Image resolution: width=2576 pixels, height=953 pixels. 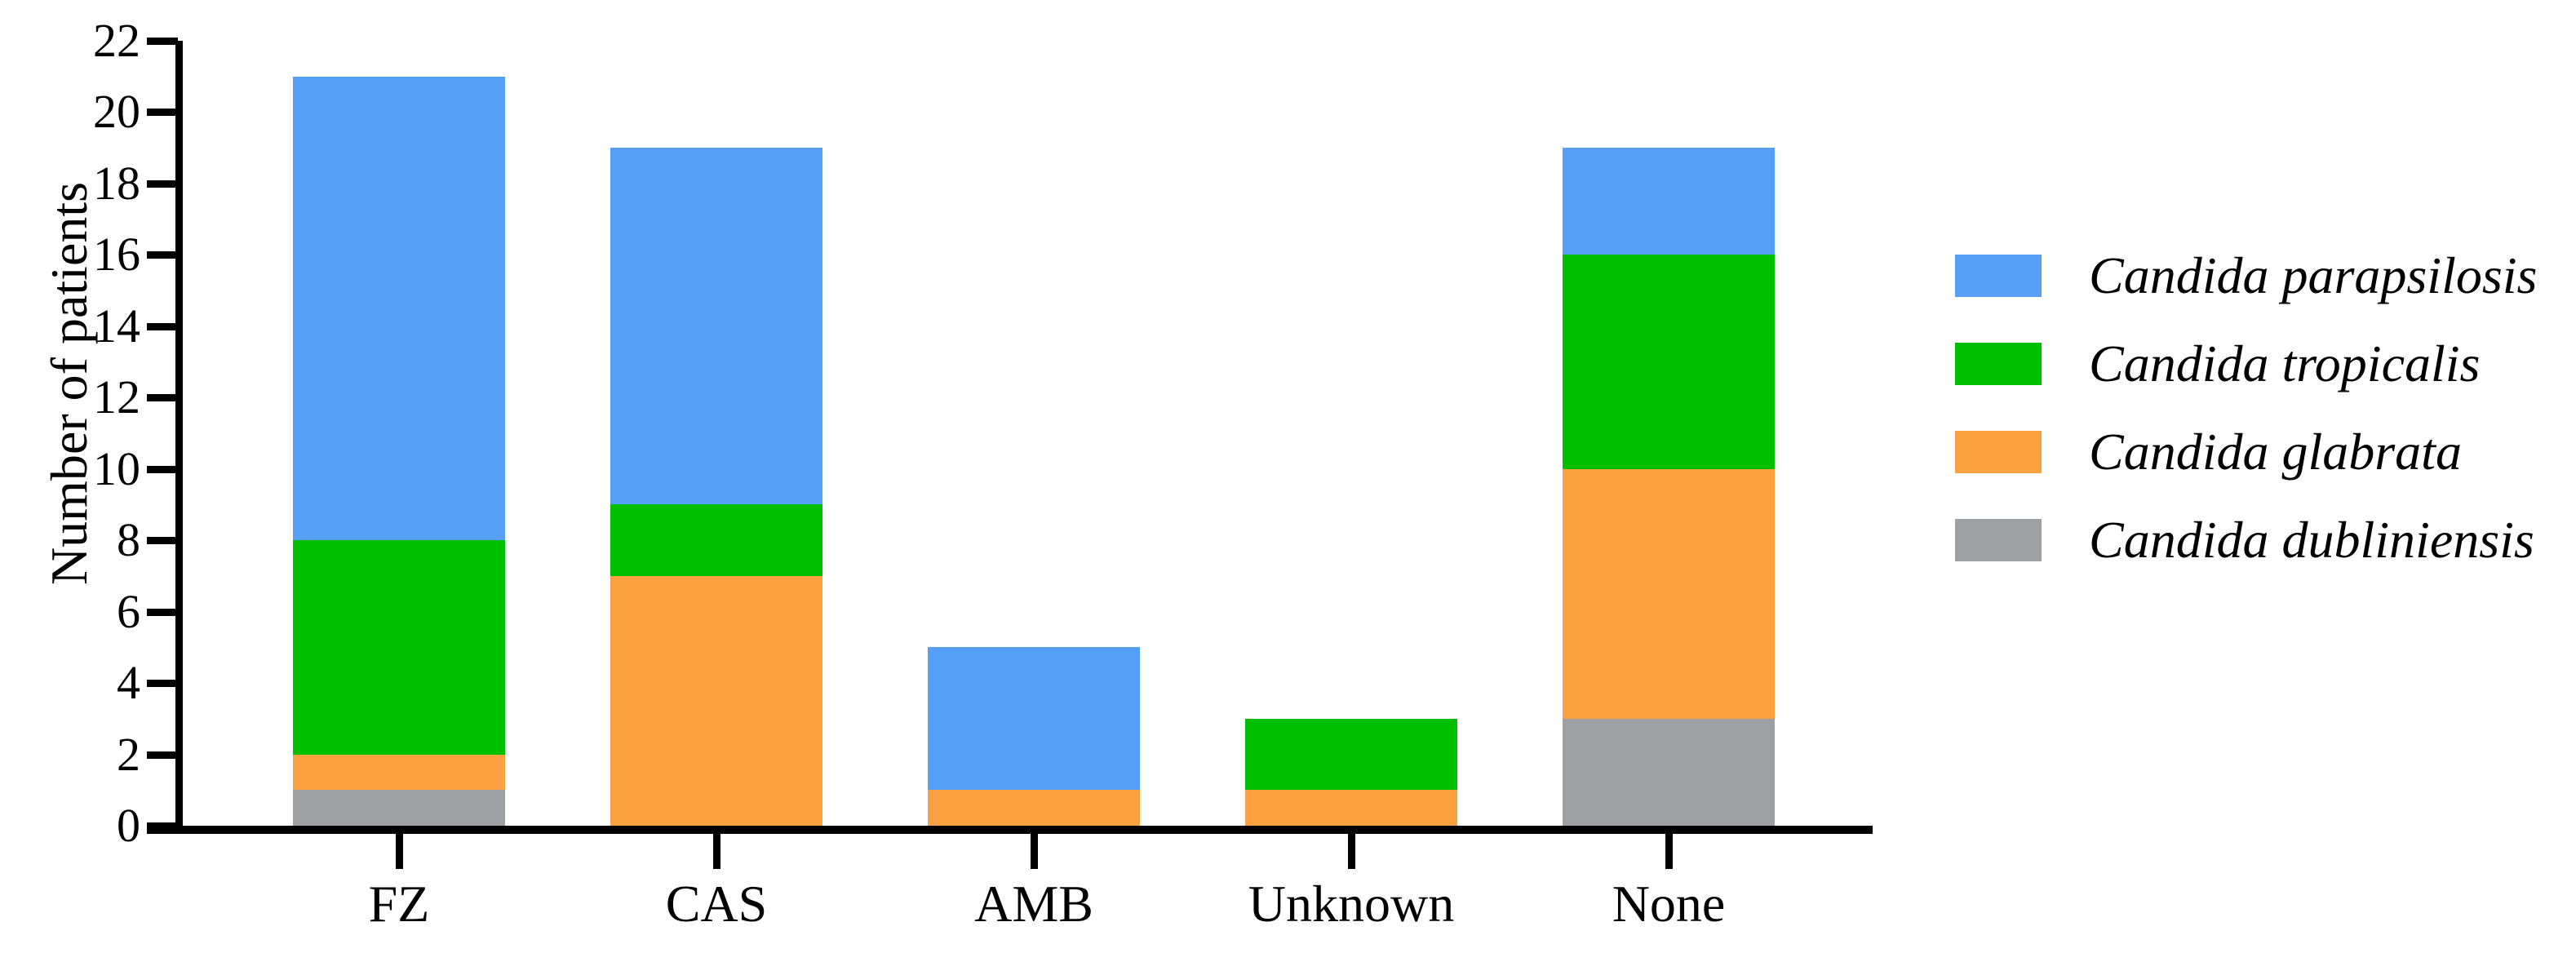 I want to click on y-axis-line, so click(x=179, y=437).